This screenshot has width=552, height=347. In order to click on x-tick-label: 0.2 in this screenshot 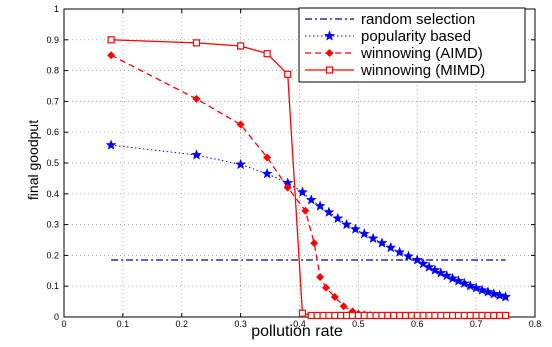, I will do `click(181, 324)`.